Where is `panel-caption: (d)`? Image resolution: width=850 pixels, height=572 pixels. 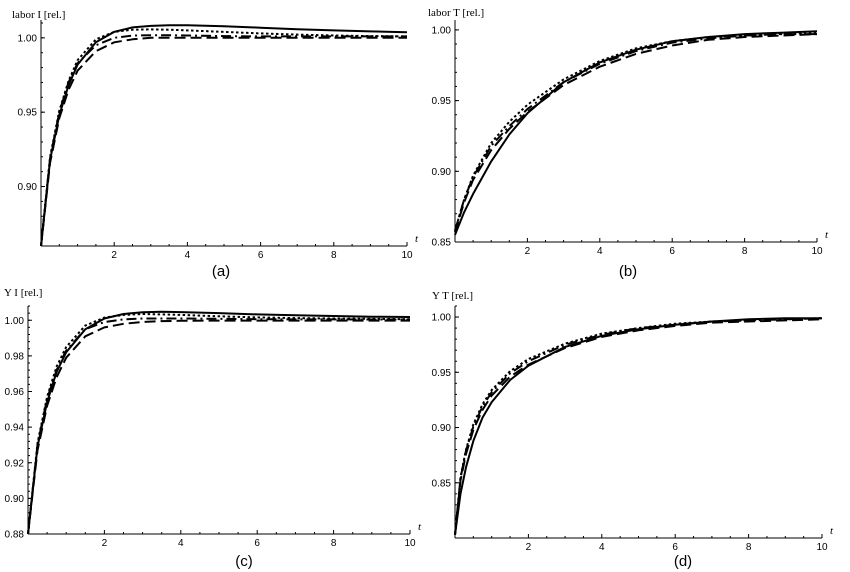
panel-caption: (d) is located at coordinates (683, 561).